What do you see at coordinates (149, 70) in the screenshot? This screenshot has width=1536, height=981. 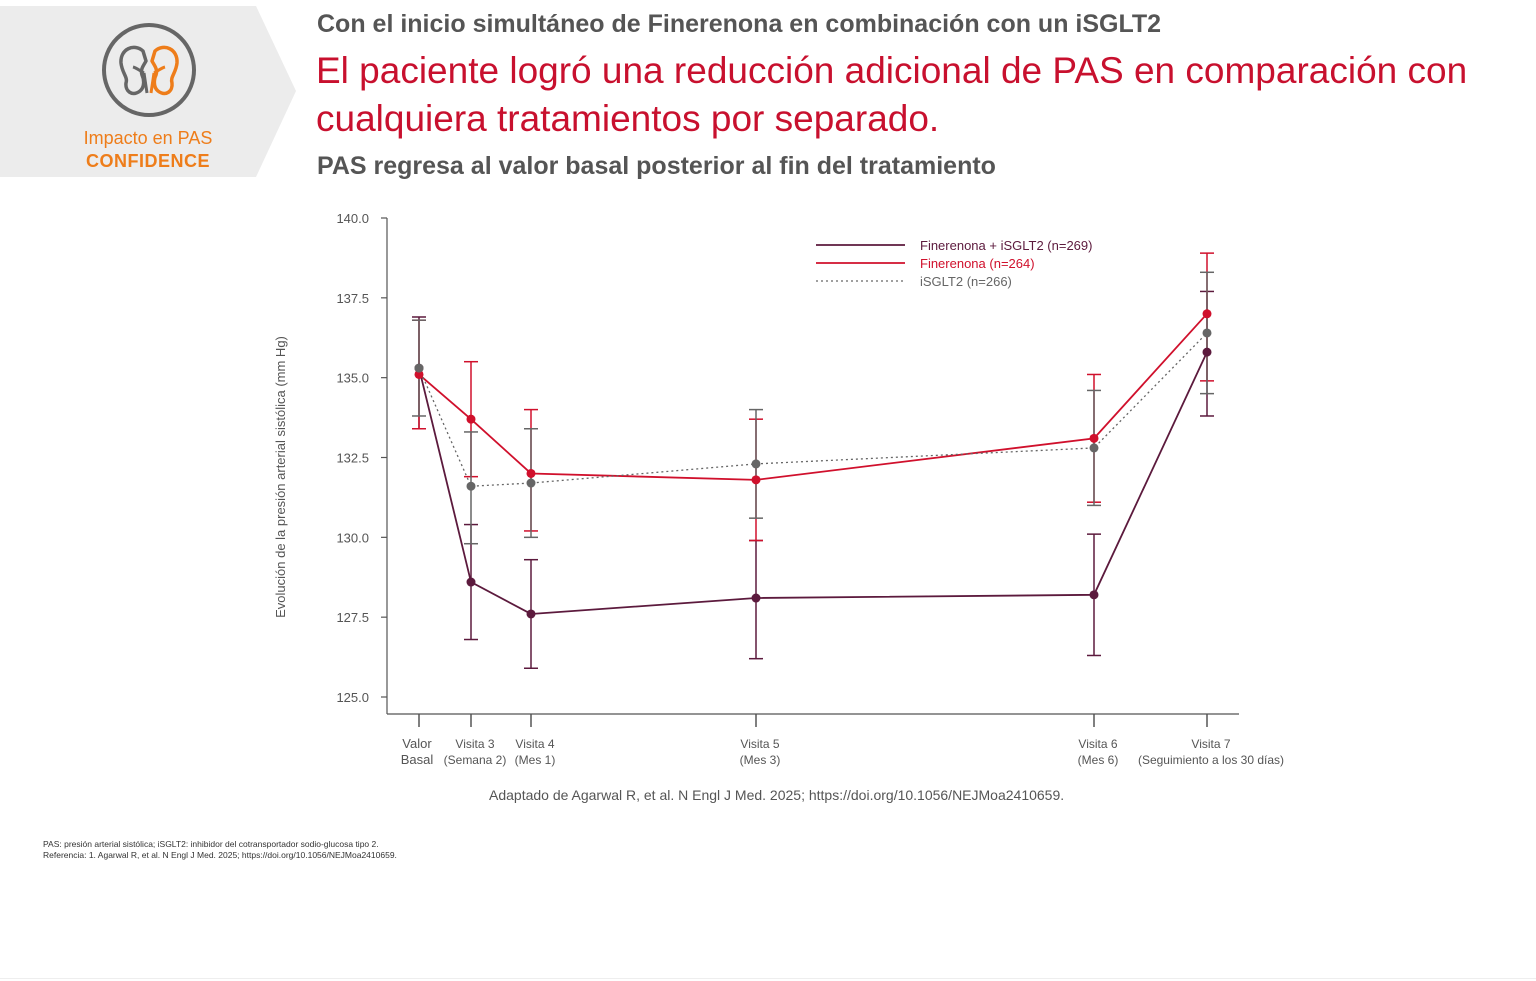 I see `kidneys-icon` at bounding box center [149, 70].